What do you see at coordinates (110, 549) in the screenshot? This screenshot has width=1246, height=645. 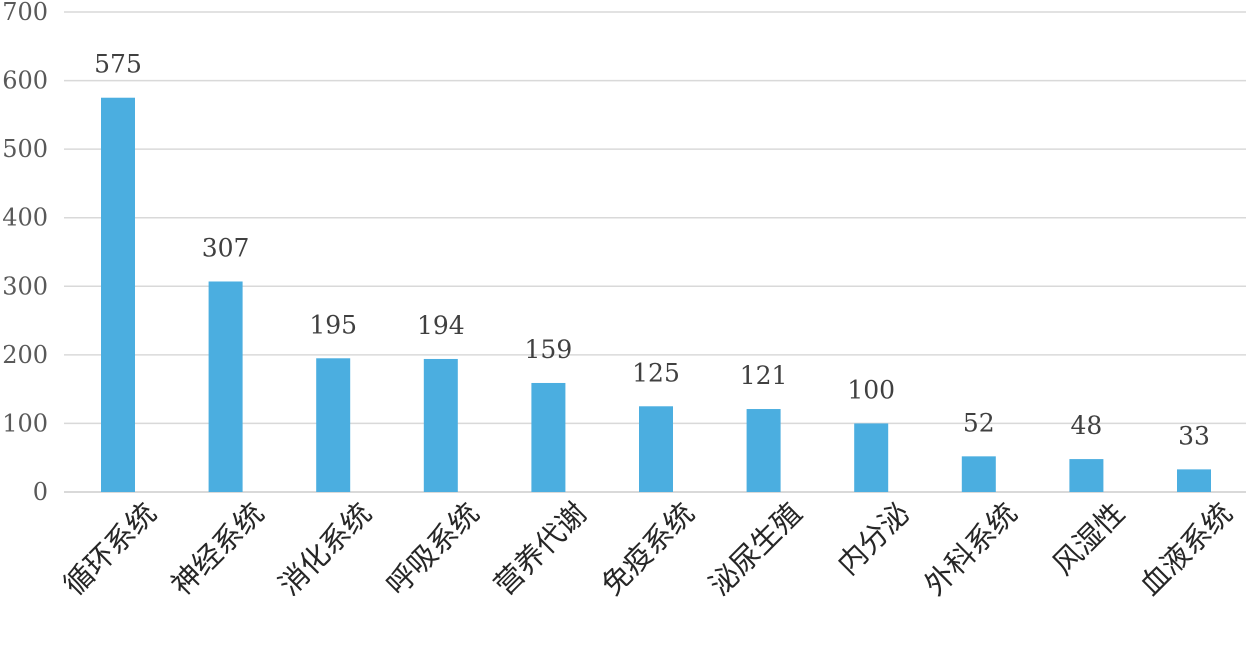 I see `category-label: 循环系统` at bounding box center [110, 549].